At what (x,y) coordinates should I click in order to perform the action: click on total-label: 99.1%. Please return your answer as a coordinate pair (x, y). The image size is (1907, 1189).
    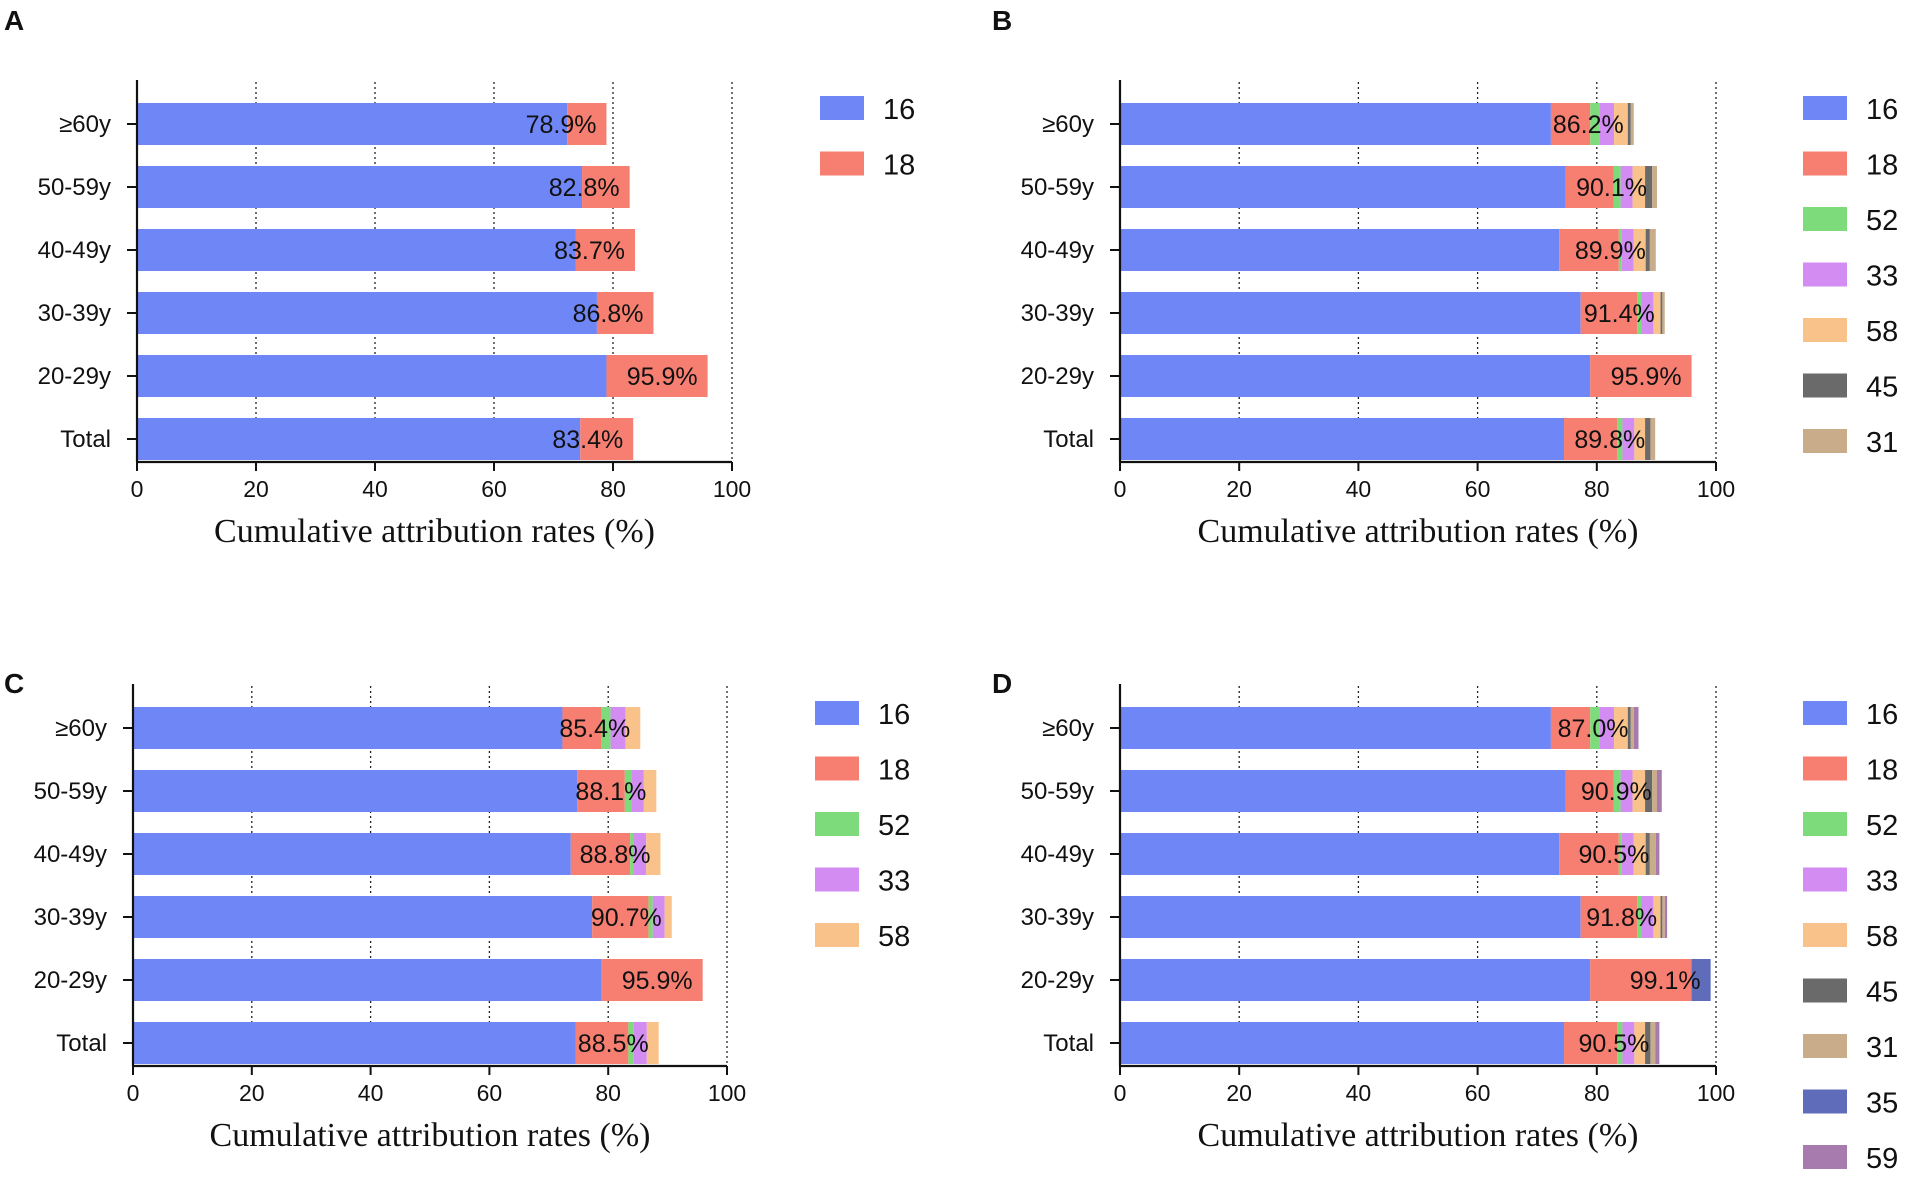
    Looking at the image, I should click on (1665, 981).